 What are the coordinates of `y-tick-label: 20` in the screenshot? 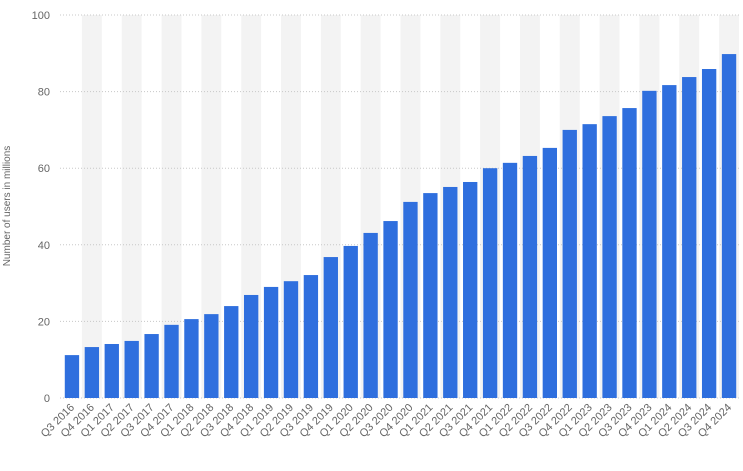 It's located at (44, 322).